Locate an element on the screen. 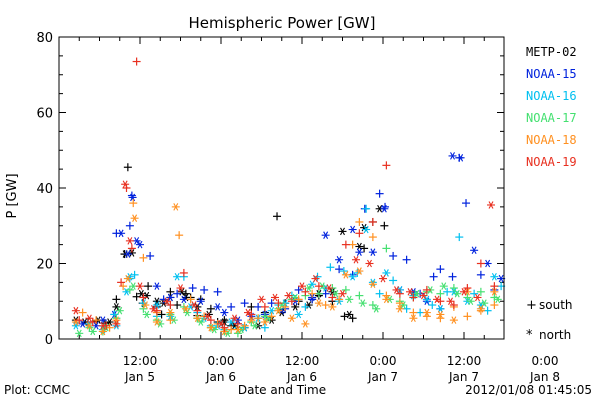  legend-entry: NOAA-17 is located at coordinates (551, 118).